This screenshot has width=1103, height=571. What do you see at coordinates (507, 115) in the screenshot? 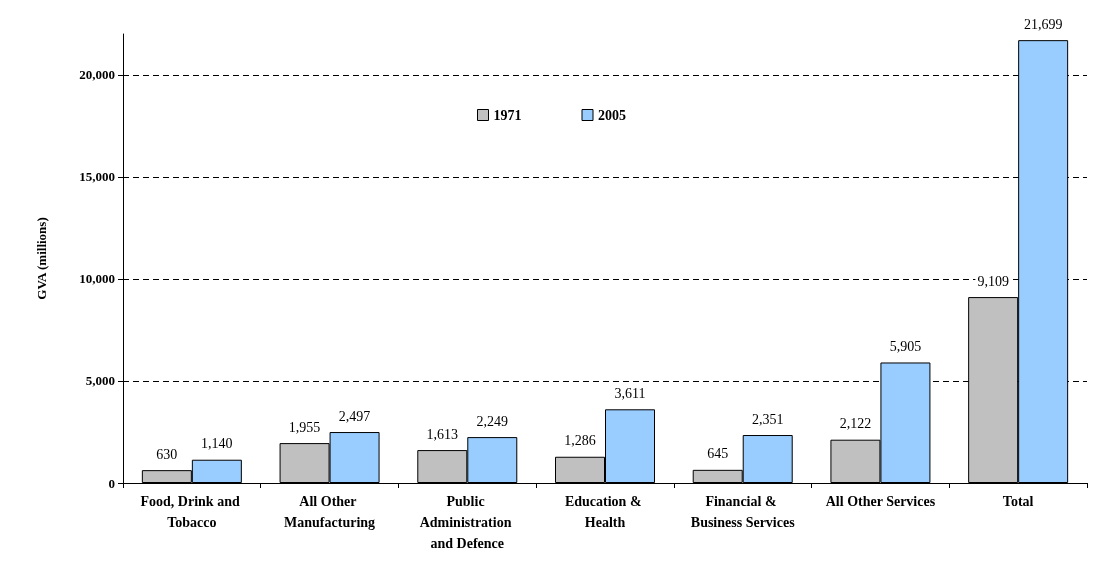
I see `legend-label: 1971` at bounding box center [507, 115].